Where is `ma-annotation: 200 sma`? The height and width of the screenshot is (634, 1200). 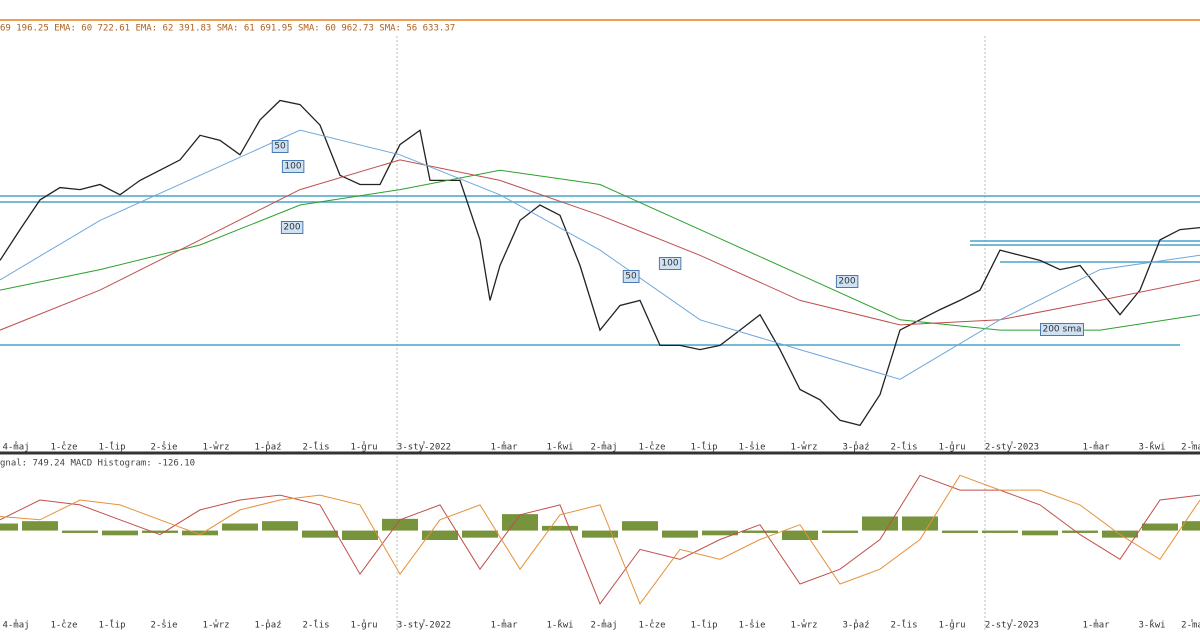
ma-annotation: 200 sma is located at coordinates (1061, 330).